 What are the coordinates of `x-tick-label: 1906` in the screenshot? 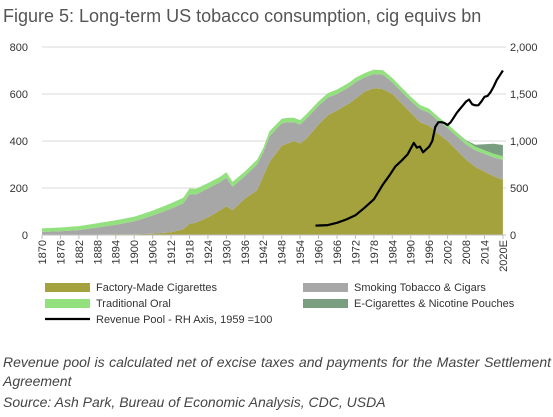 It's located at (154, 252).